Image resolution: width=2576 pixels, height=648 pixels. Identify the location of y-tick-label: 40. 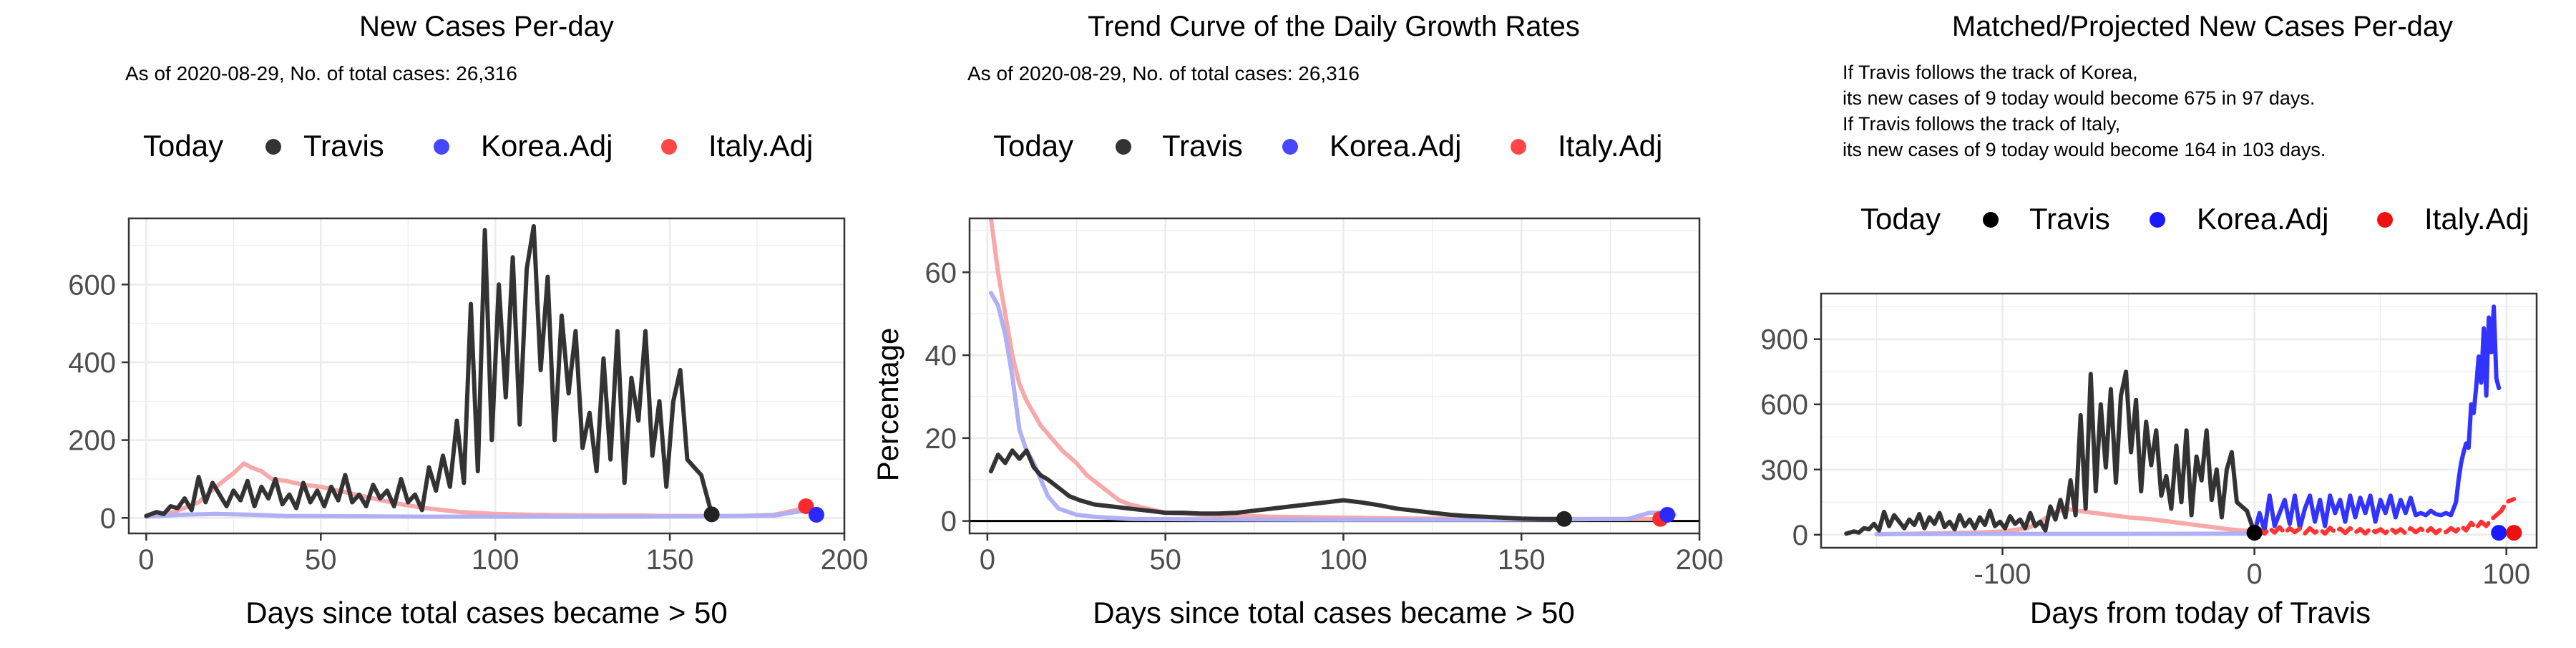
(941, 356).